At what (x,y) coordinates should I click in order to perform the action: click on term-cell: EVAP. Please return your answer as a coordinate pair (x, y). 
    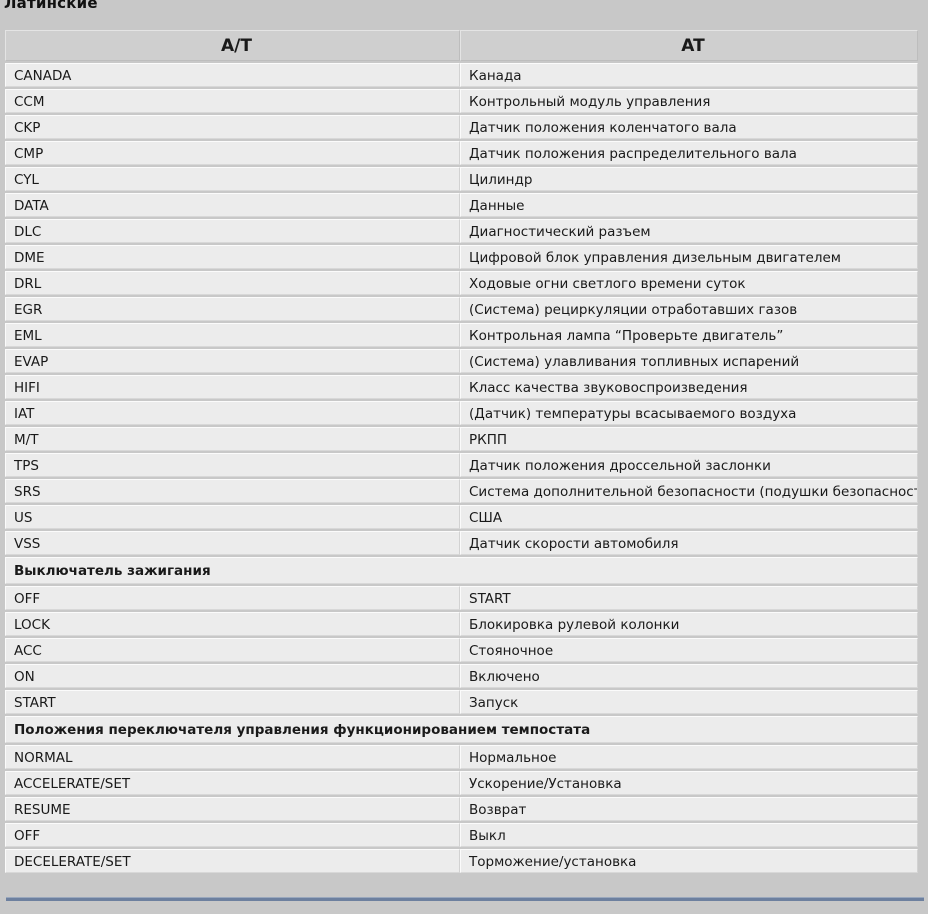
    Looking at the image, I should click on (232, 361).